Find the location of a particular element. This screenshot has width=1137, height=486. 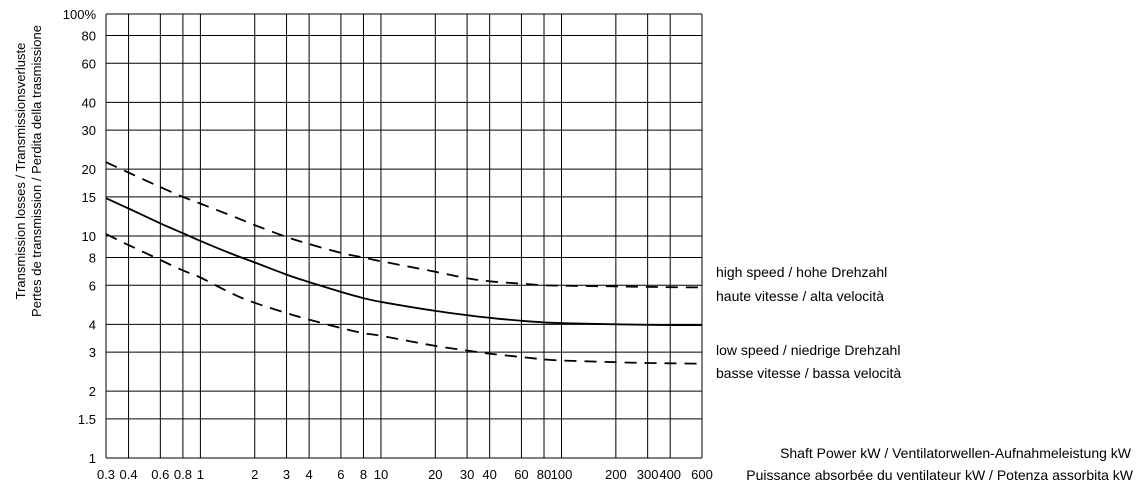

y-tick-label: 3 is located at coordinates (92, 352).